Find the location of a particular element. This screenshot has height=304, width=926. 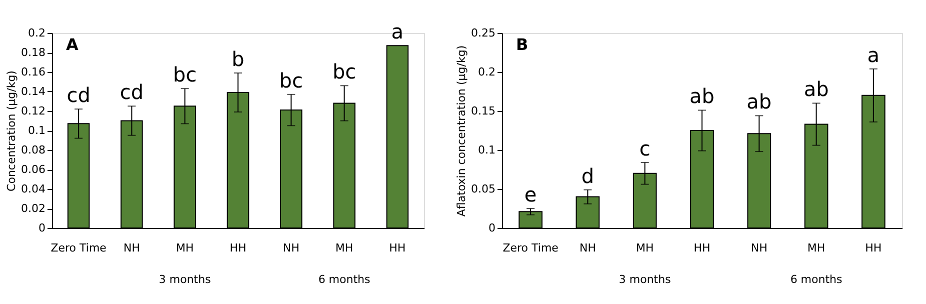

data-label: c is located at coordinates (644, 148).